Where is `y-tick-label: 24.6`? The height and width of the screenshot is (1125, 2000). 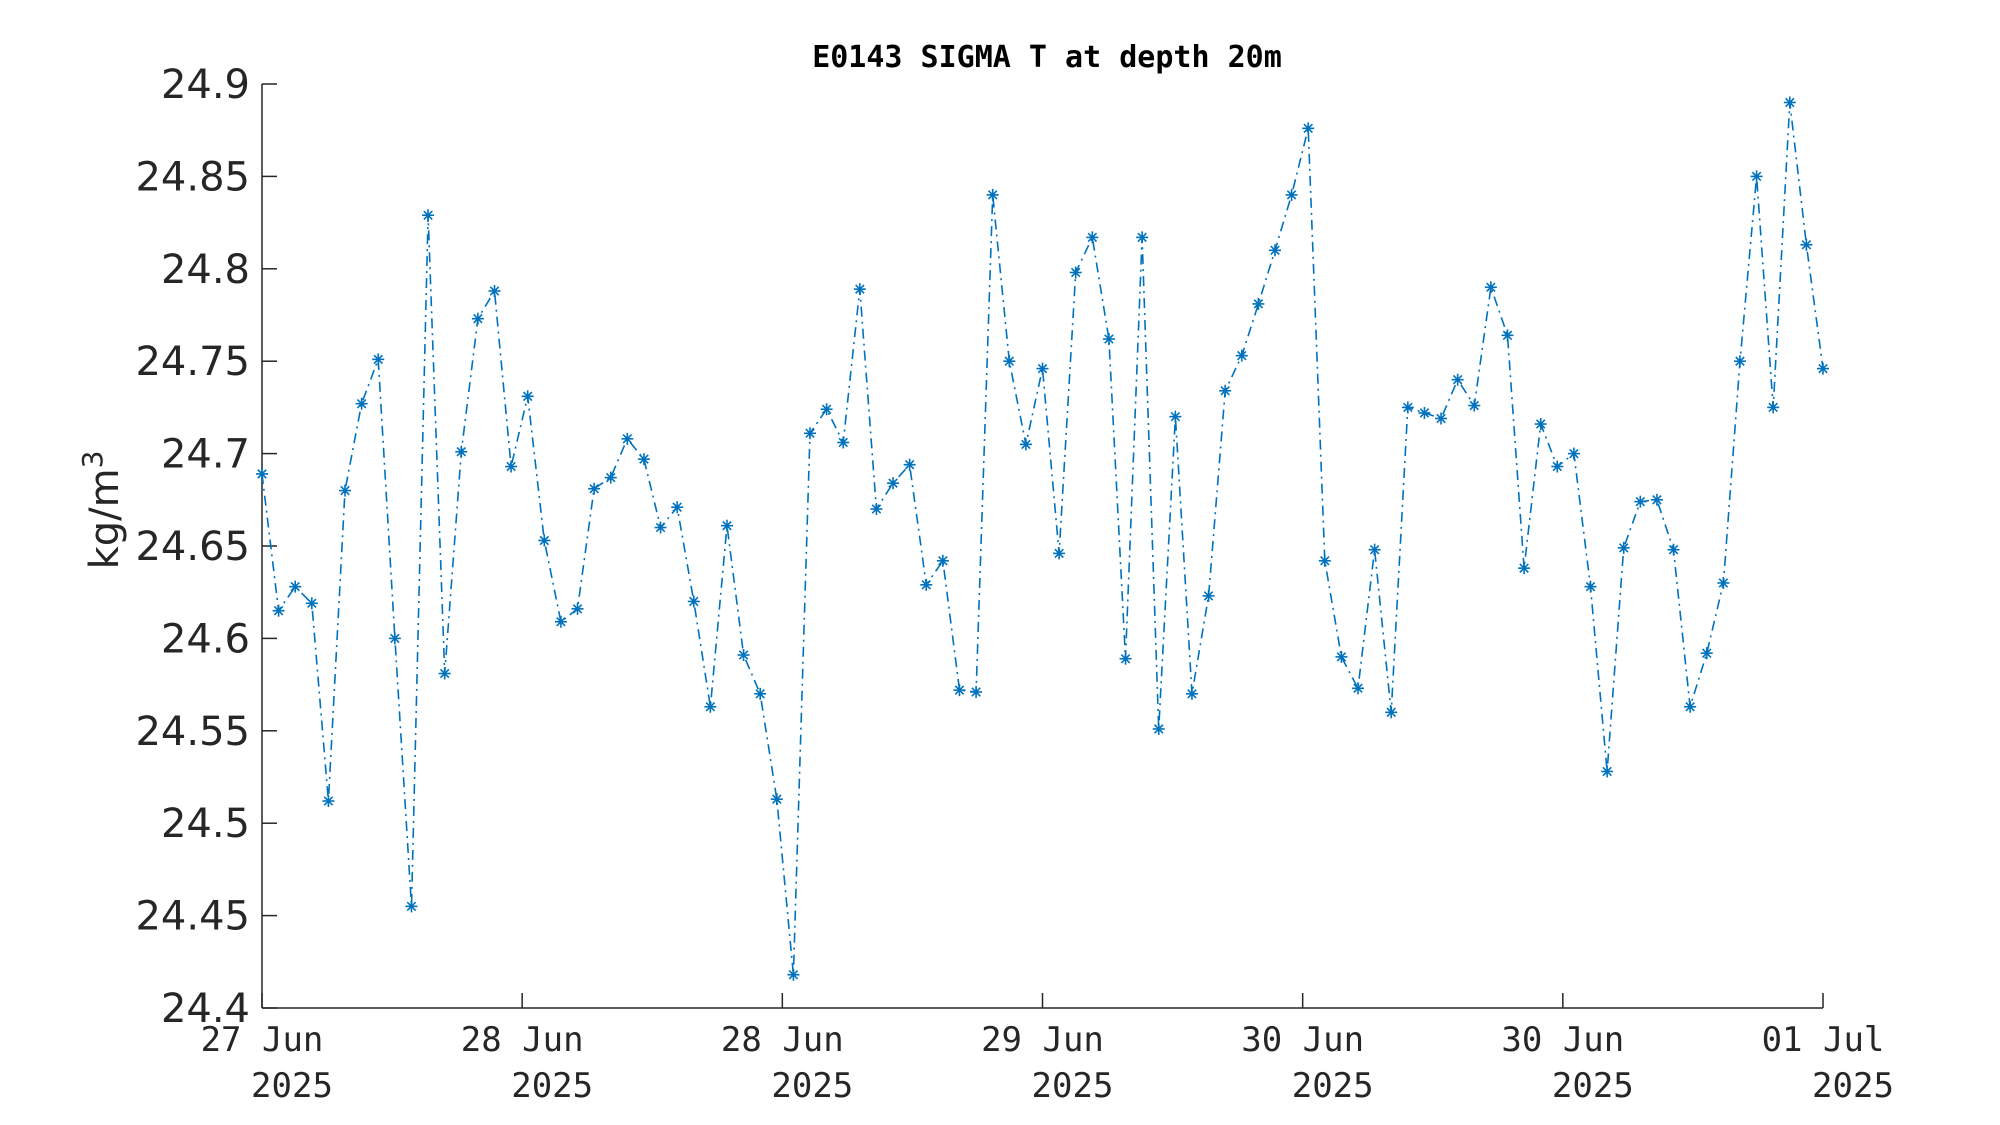
y-tick-label: 24.6 is located at coordinates (205, 639).